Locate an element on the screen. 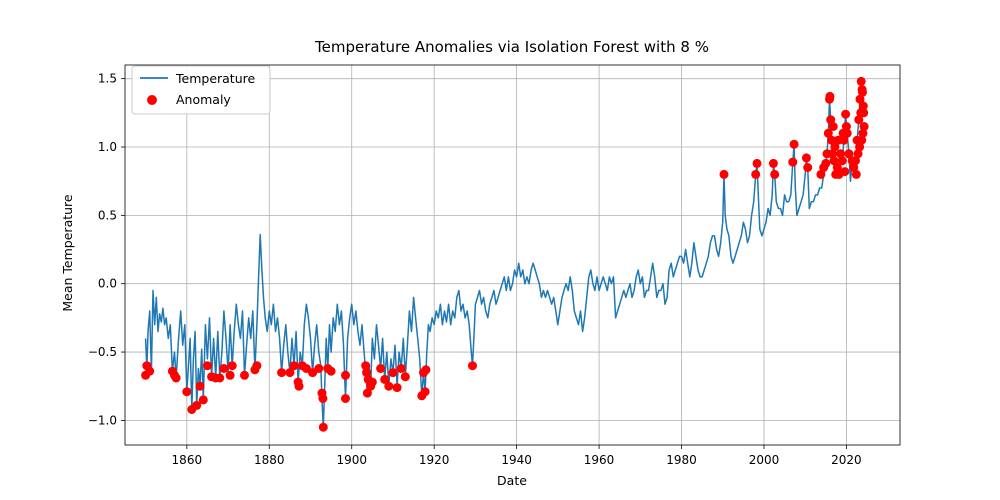 This screenshot has height=500, width=1000. y-tick-label: 1.5 is located at coordinates (107, 79).